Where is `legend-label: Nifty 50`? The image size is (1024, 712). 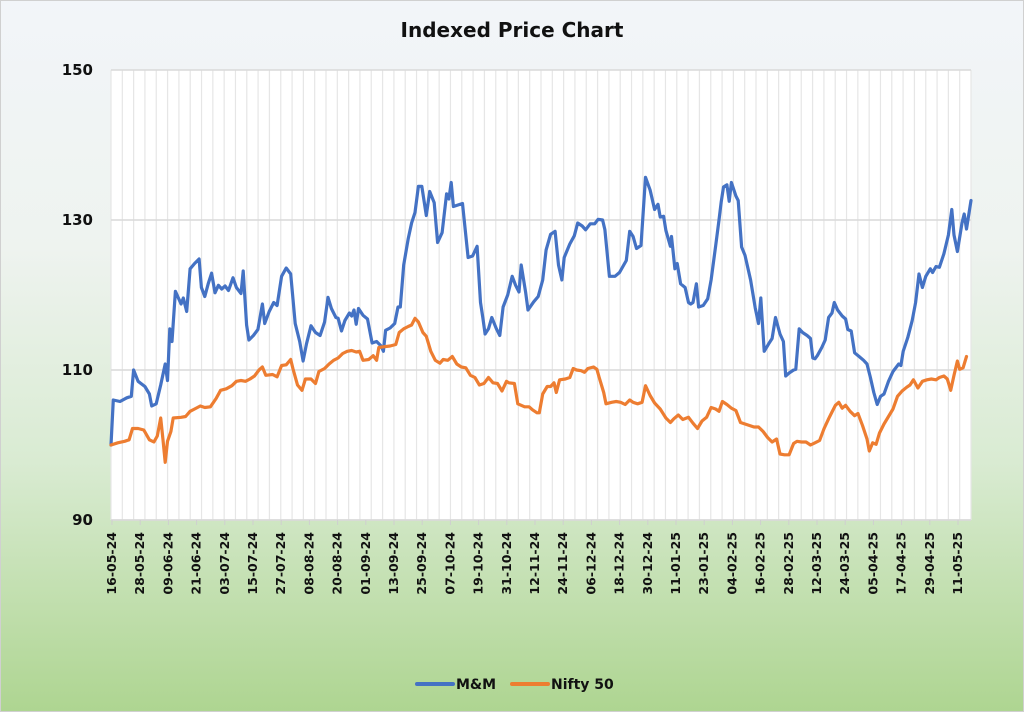
legend-label: Nifty 50 is located at coordinates (582, 685).